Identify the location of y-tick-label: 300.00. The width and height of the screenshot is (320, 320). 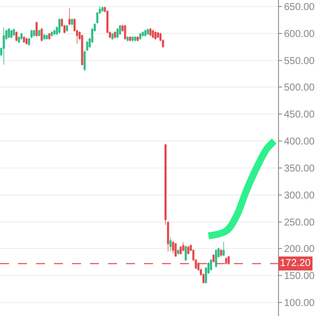
(300, 196).